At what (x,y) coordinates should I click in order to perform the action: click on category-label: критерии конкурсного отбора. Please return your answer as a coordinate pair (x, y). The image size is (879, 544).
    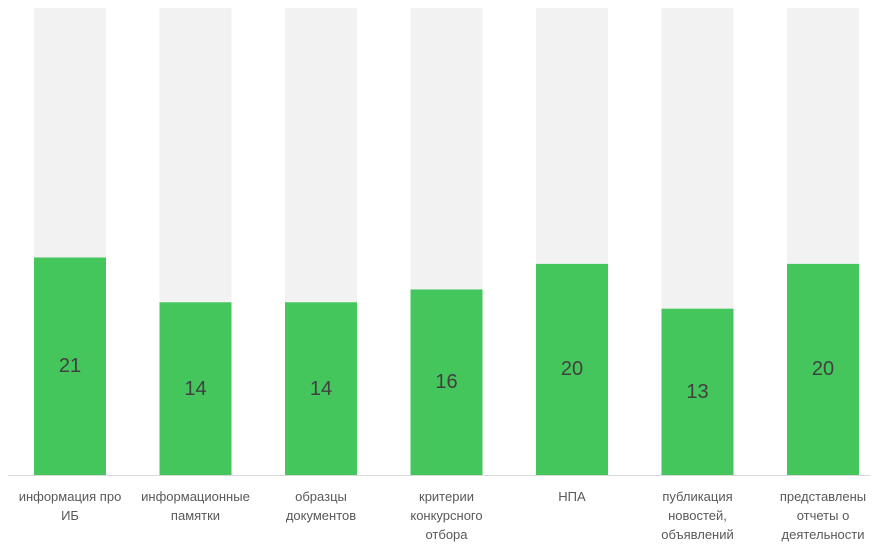
    Looking at the image, I should click on (446, 515).